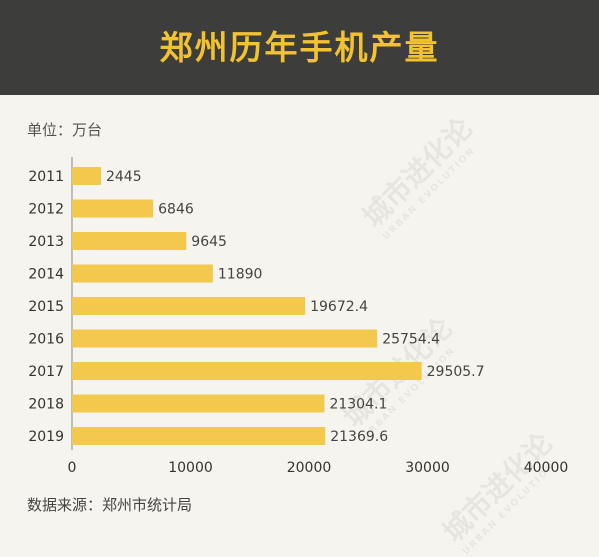  I want to click on value-label: 25754.4, so click(411, 340).